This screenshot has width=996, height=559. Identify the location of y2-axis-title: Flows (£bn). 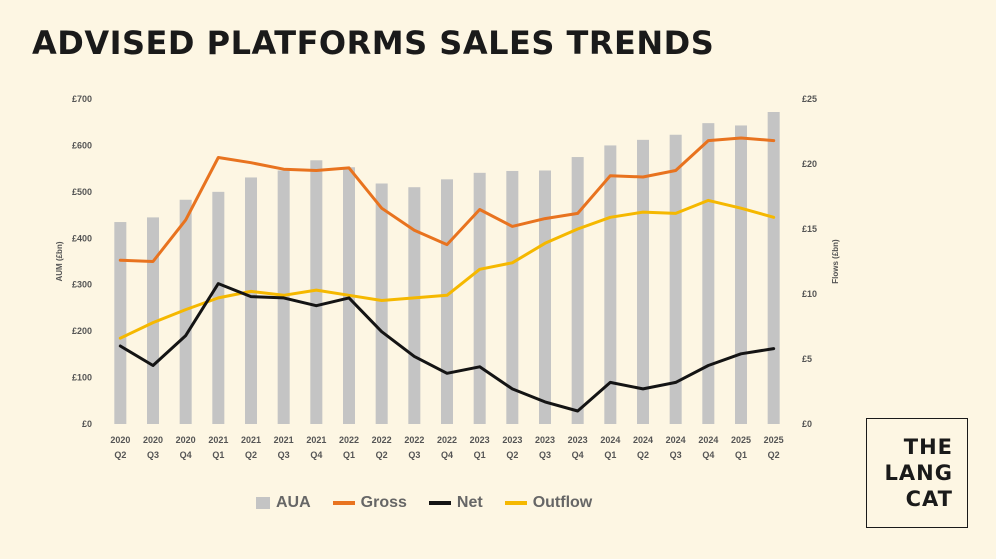
(835, 261).